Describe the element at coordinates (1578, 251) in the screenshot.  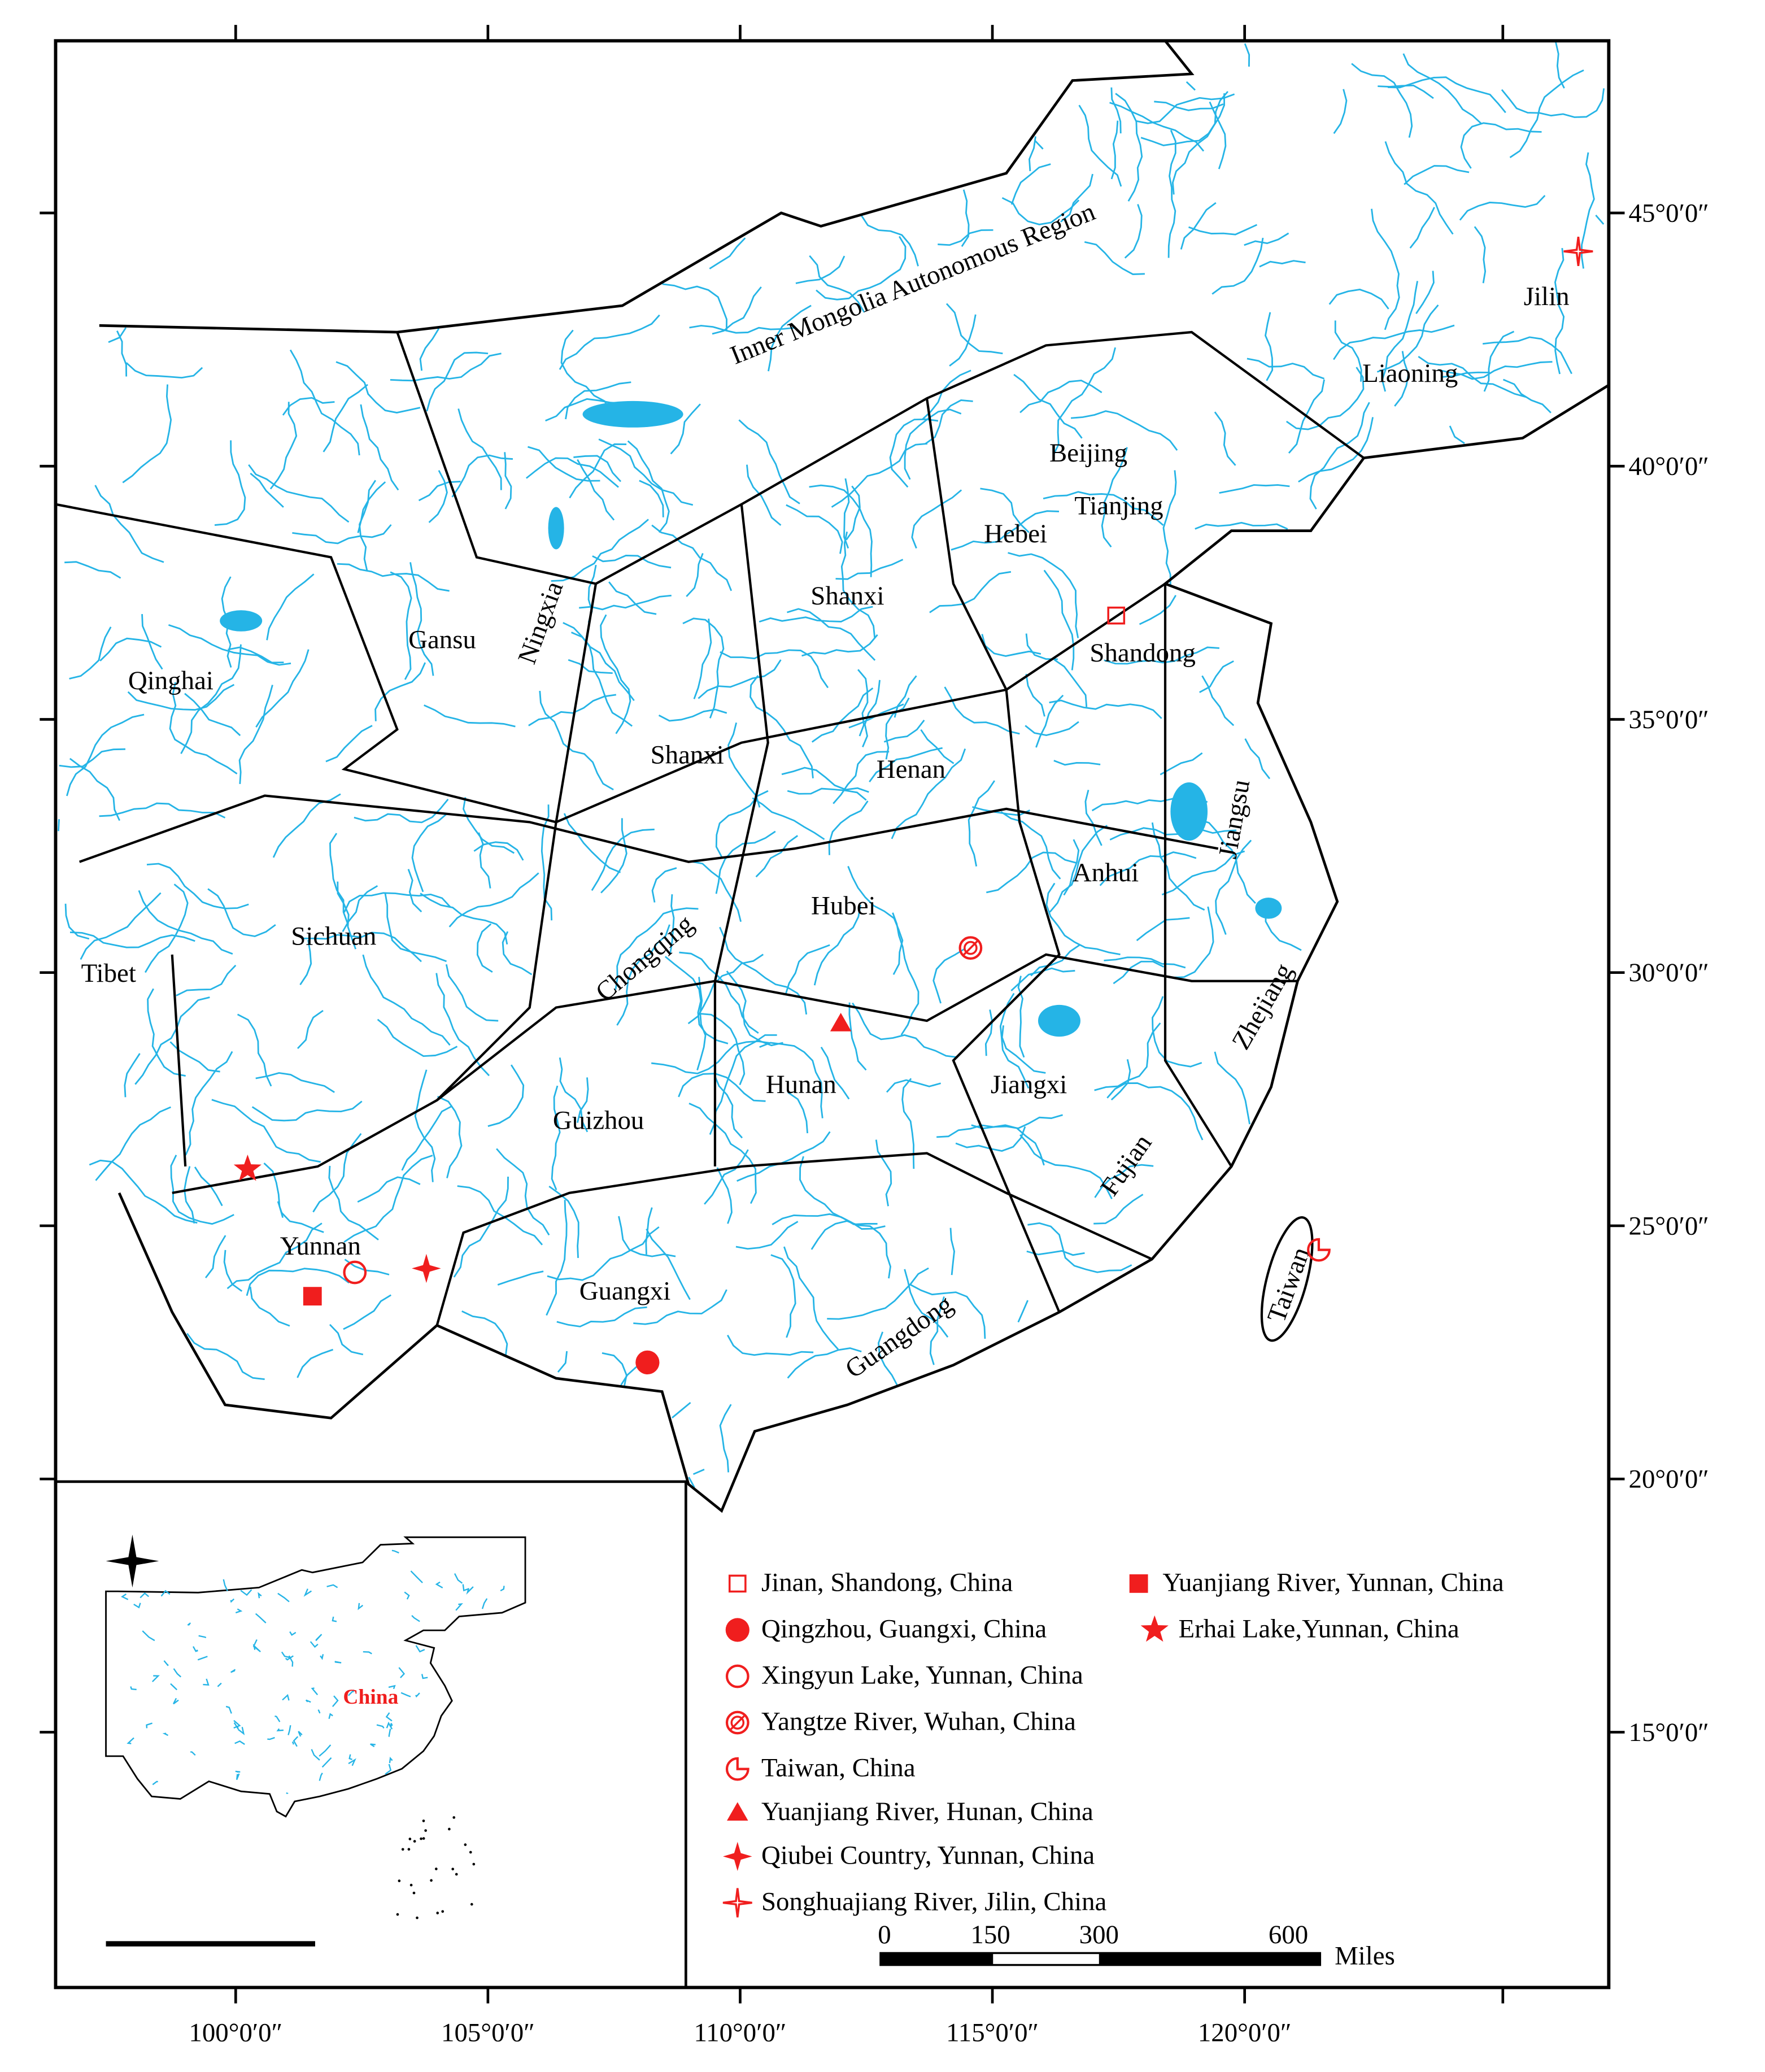
I see `symbol-thin-star` at that location.